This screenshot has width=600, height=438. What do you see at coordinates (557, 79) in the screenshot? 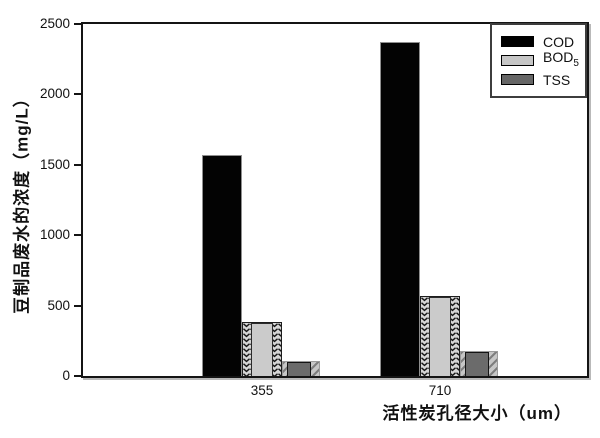
I see `legend-label: TSS` at bounding box center [557, 79].